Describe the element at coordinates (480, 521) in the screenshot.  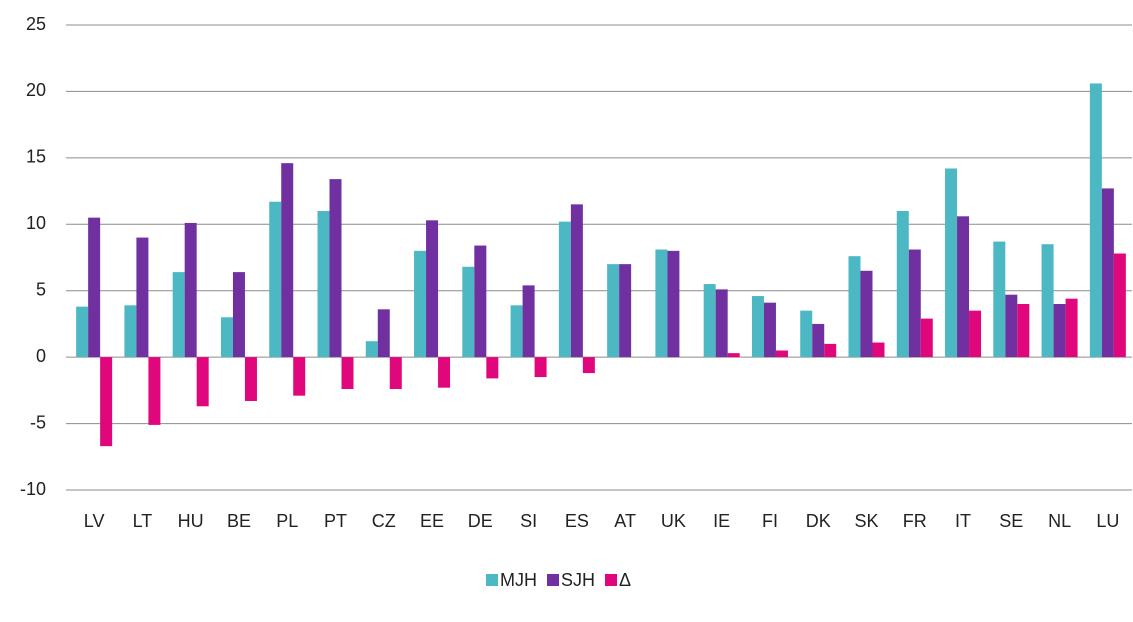
I see `x-tick-label: DE` at that location.